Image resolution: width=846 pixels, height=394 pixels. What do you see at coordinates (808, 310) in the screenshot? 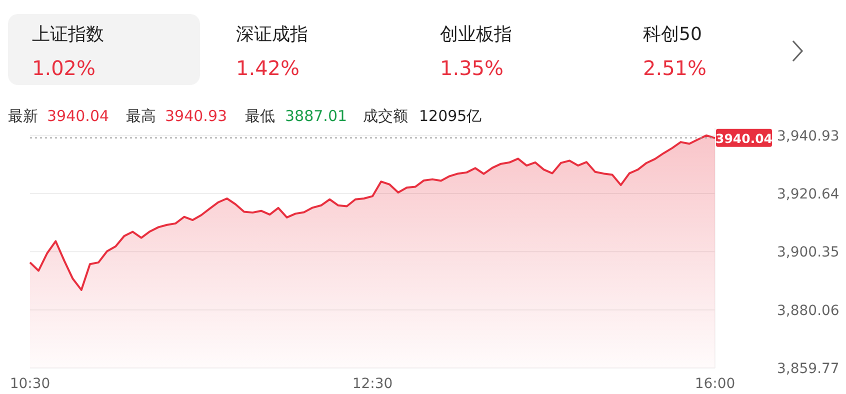
I see `y-tick-label: 3,880.06` at bounding box center [808, 310].